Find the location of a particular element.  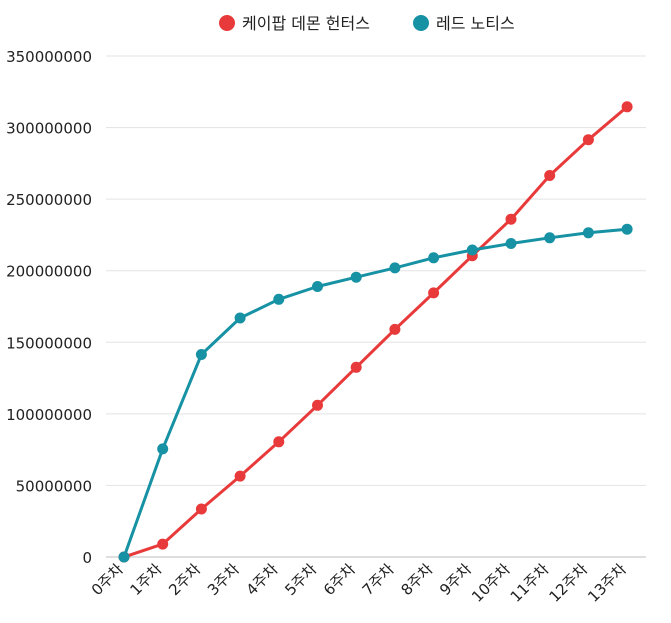

legend-item-1: 레드 노티스 is located at coordinates (464, 23).